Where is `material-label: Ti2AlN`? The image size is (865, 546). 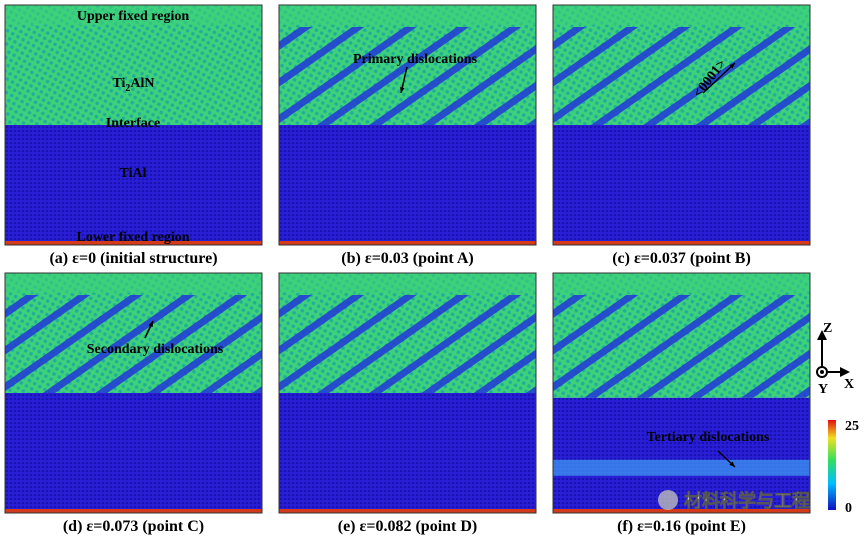
material-label: Ti2AlN is located at coordinates (133, 85).